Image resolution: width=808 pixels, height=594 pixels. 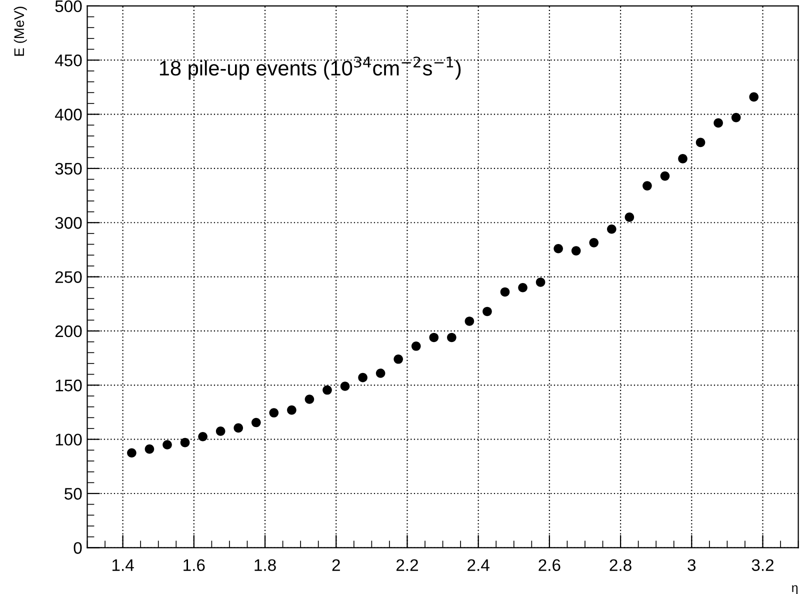 I want to click on y-tick-label: 300, so click(x=68, y=223).